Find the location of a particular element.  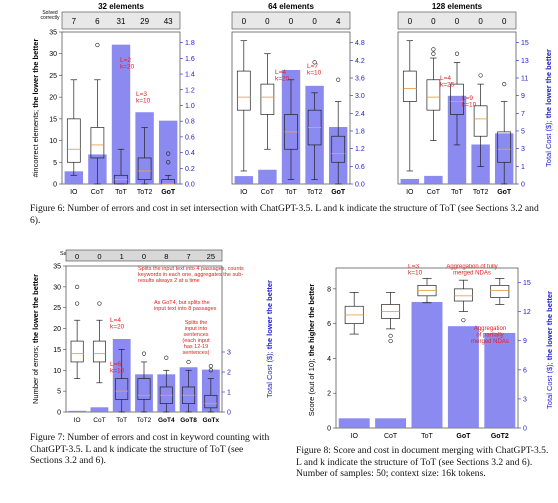

cost-tick-label: 2 is located at coordinates (229, 373).